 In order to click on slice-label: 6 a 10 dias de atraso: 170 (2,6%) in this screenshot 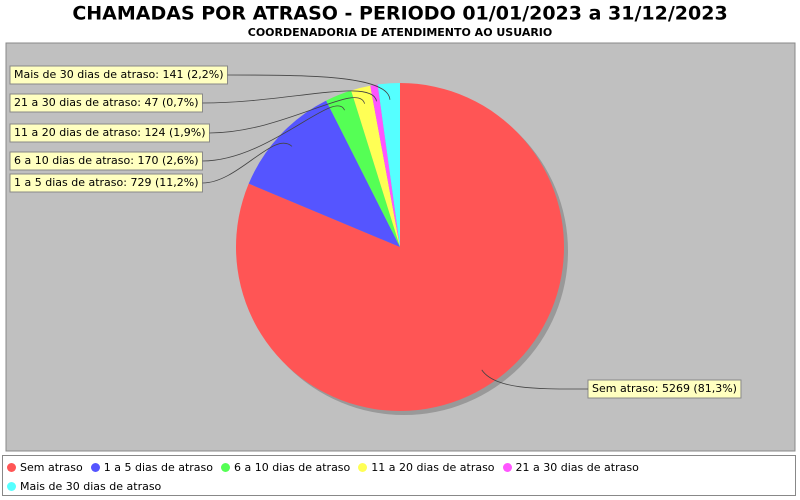, I will do `click(106, 160)`.